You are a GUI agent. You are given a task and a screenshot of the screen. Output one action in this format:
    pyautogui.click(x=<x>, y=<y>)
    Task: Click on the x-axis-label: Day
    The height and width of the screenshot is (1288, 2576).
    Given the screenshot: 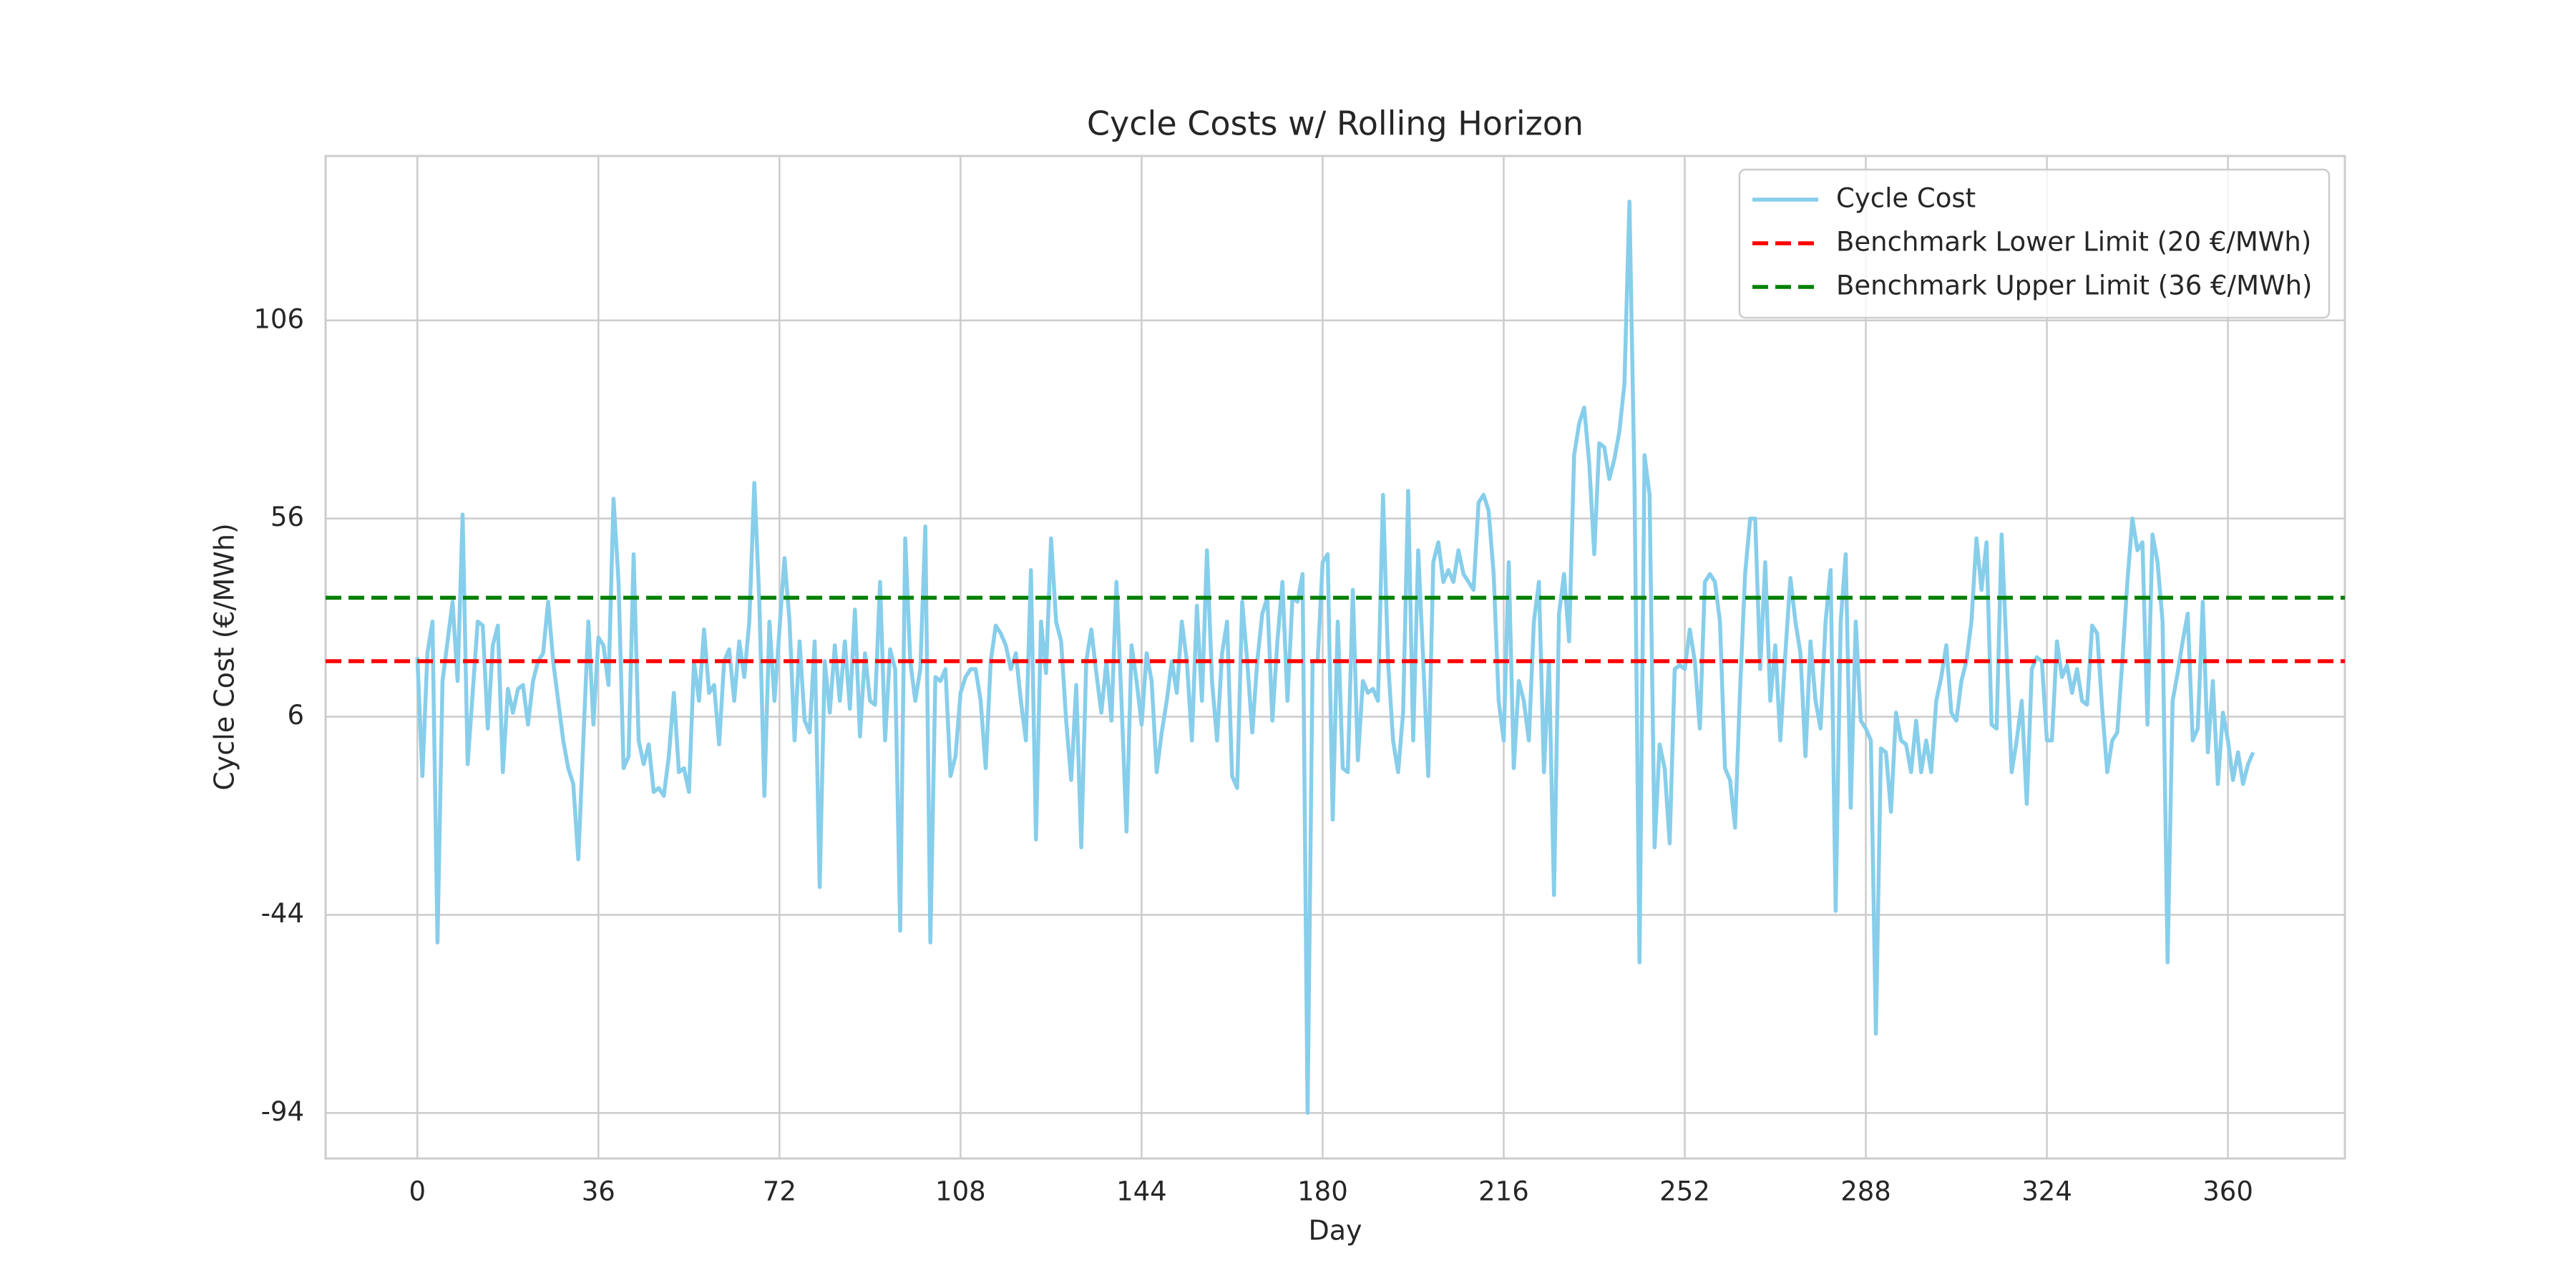 What is the action you would take?
    pyautogui.click(x=1335, y=1230)
    